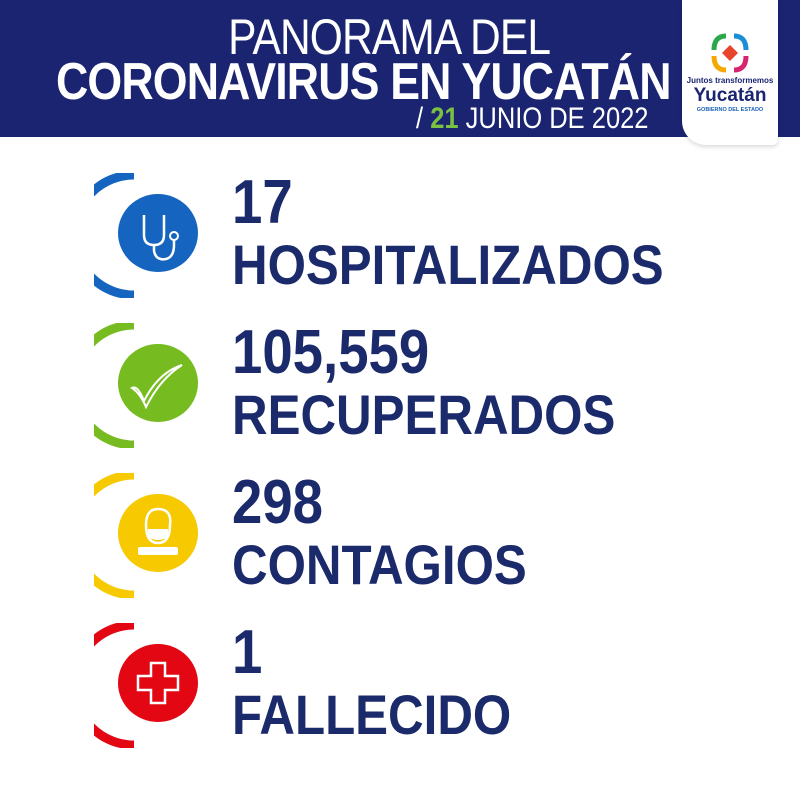  What do you see at coordinates (730, 95) in the screenshot?
I see `logo-name: Yucatán` at bounding box center [730, 95].